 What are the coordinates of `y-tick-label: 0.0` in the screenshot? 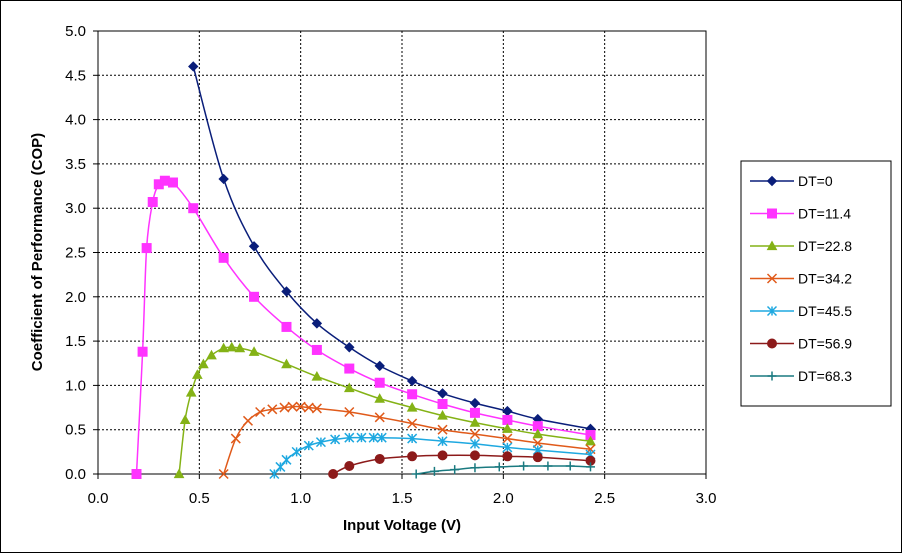 It's located at (75, 474).